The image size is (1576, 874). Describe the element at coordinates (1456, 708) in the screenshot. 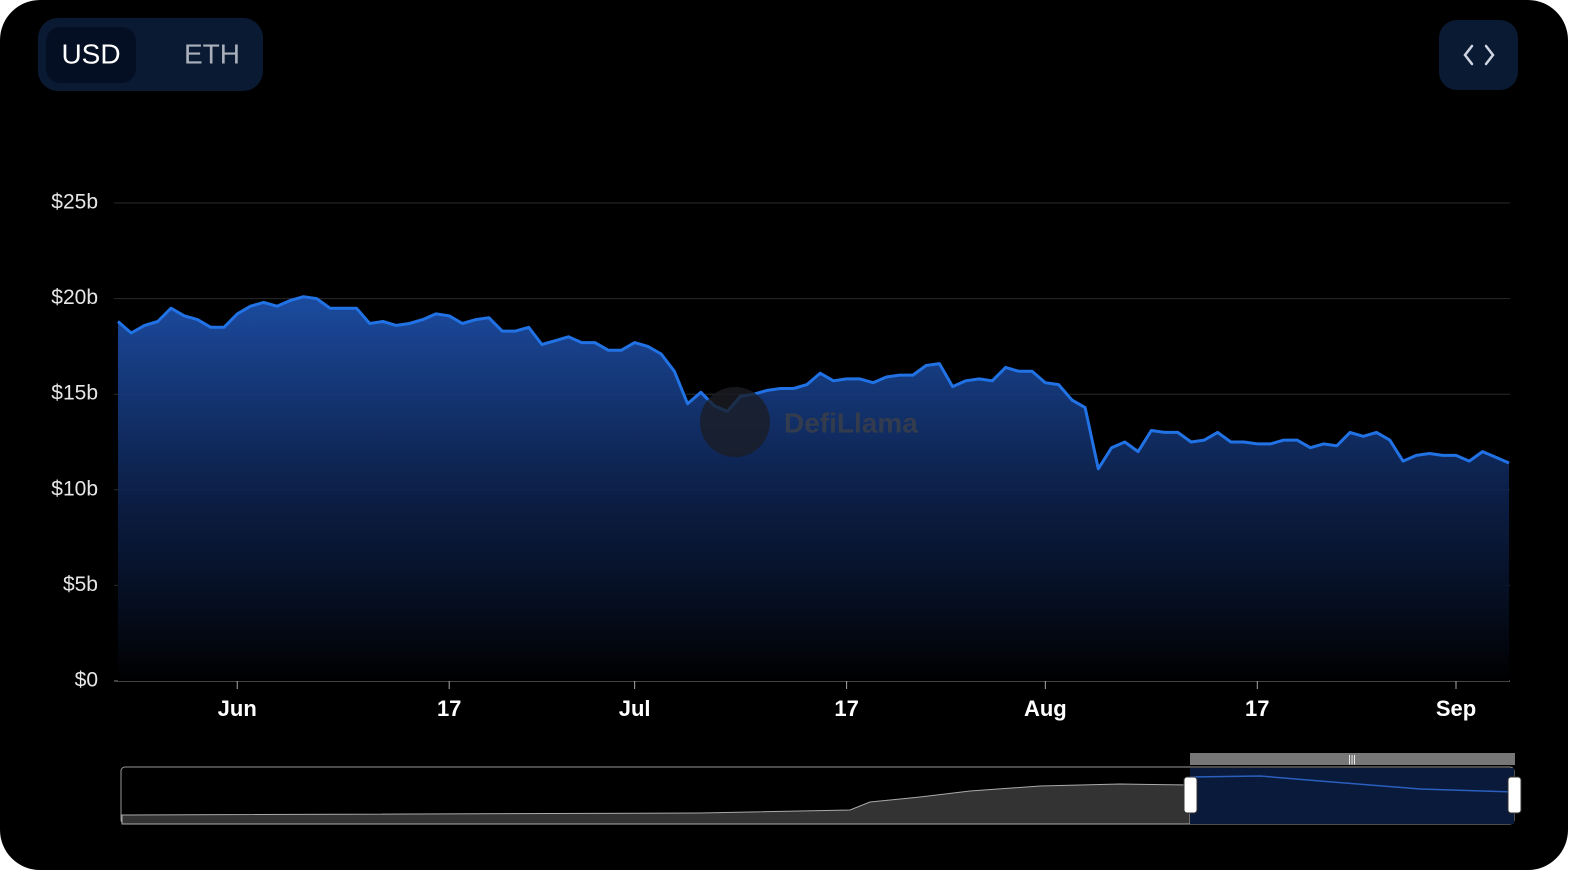

I see `x-tick-label: Sep` at that location.